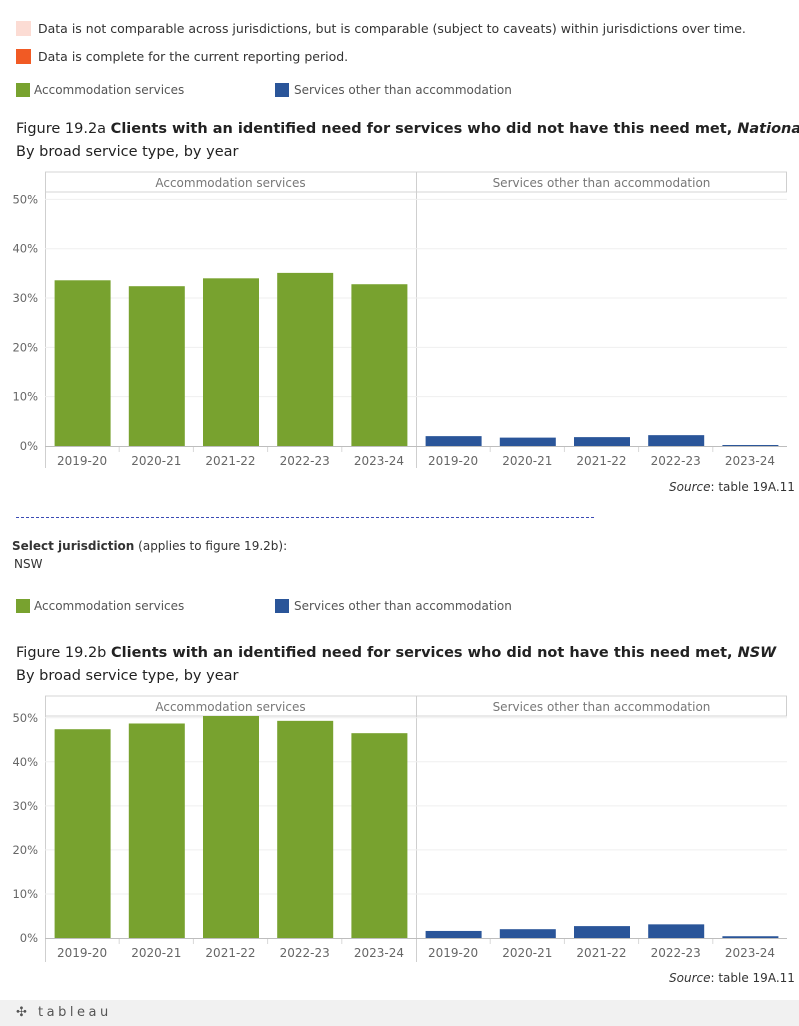  I want to click on figure-b-prefix: Figure 19.2b, so click(63, 653).